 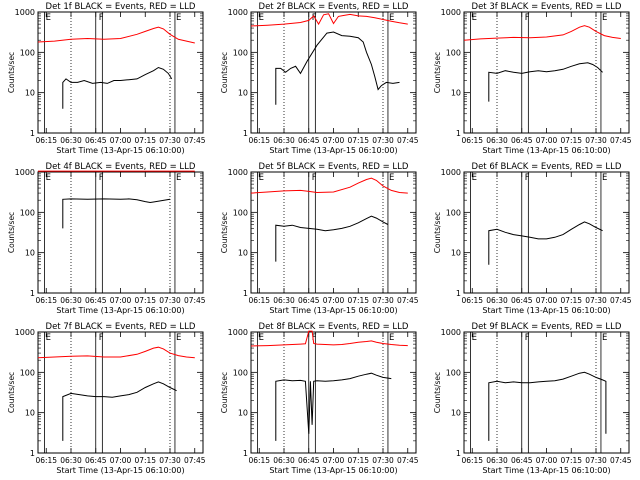 What do you see at coordinates (121, 167) in the screenshot?
I see `panel-title: Det 4f BLACK = Events, RED = LLD` at bounding box center [121, 167].